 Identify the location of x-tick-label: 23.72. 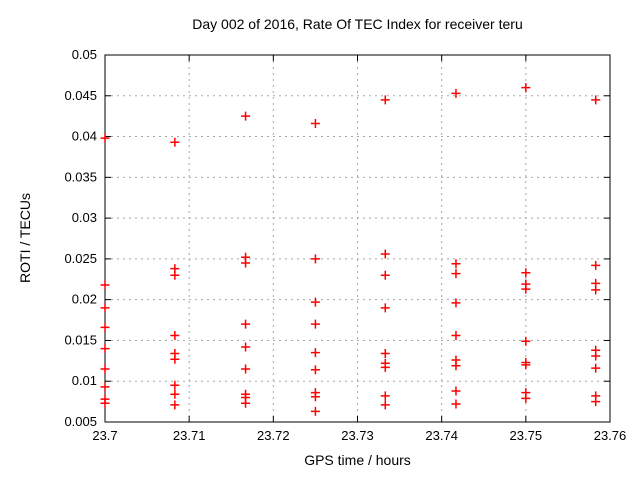
(273, 435).